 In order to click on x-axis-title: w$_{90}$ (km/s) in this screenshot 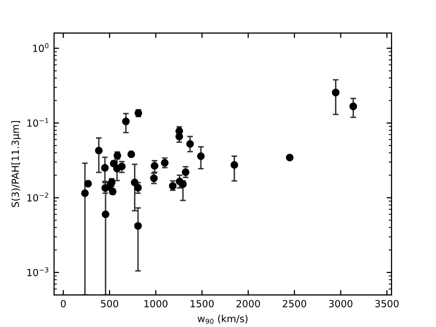, I will do `click(223, 319)`.